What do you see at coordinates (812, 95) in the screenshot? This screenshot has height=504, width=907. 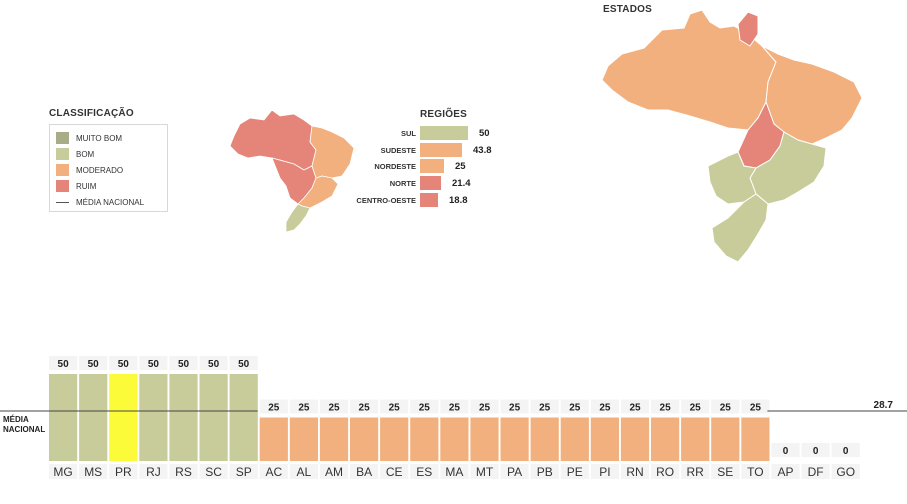 I see `state-map-northeast` at bounding box center [812, 95].